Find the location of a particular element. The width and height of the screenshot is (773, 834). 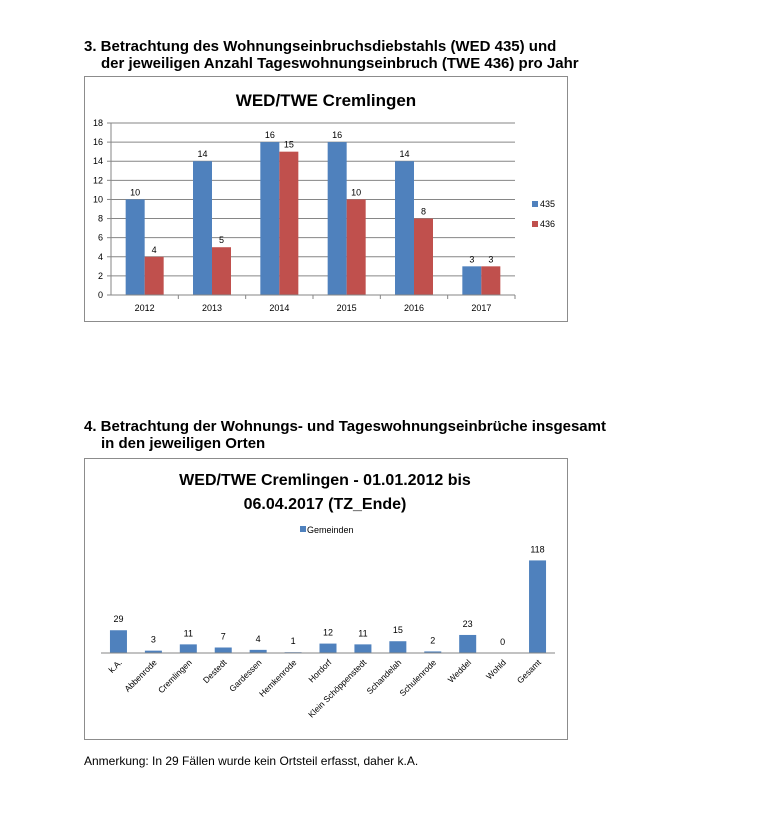

chart-1-bar-435-2015 is located at coordinates (337, 218).